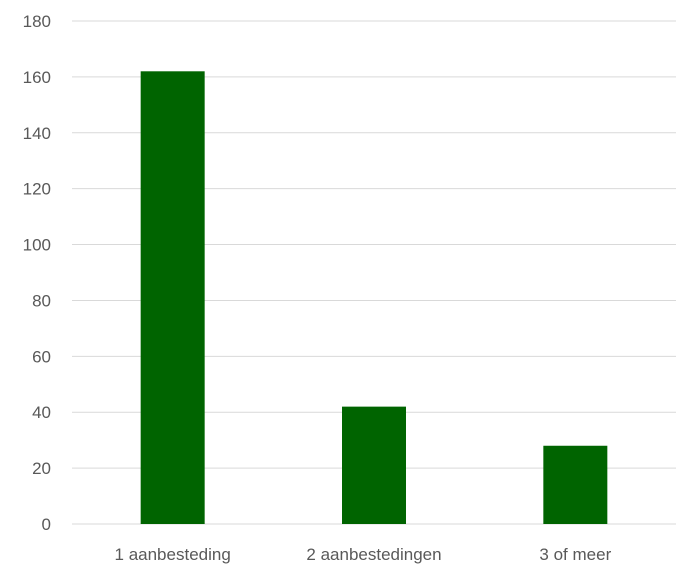 The height and width of the screenshot is (567, 676). Describe the element at coordinates (41, 300) in the screenshot. I see `y-tick-label: 80` at that location.